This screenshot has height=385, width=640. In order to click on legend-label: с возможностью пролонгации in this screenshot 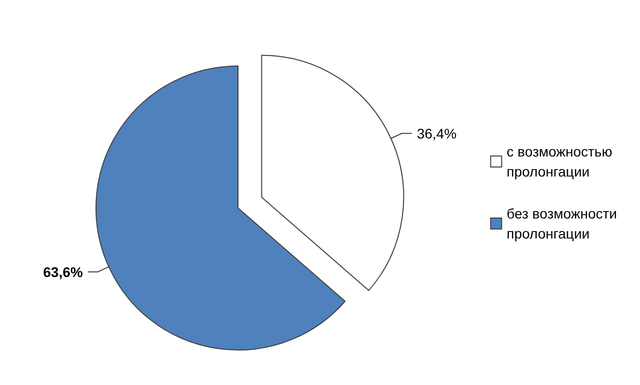, I will do `click(559, 162)`.